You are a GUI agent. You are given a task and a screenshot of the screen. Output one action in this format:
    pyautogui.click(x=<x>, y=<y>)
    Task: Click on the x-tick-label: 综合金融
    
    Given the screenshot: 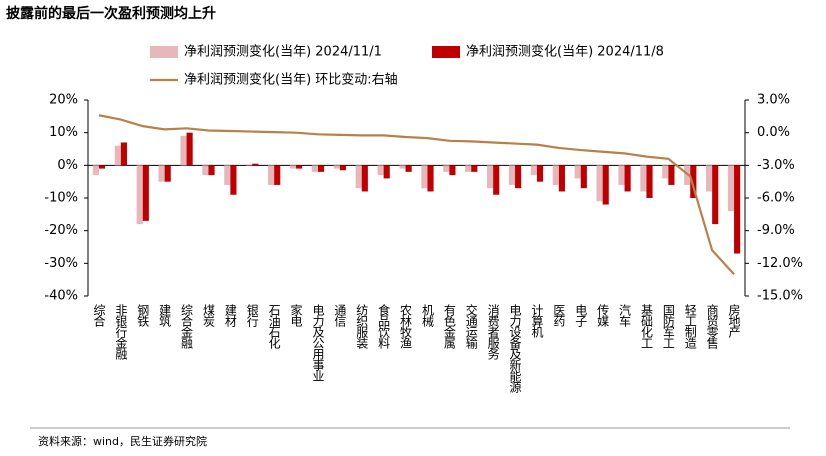 What is the action you would take?
    pyautogui.click(x=187, y=327)
    